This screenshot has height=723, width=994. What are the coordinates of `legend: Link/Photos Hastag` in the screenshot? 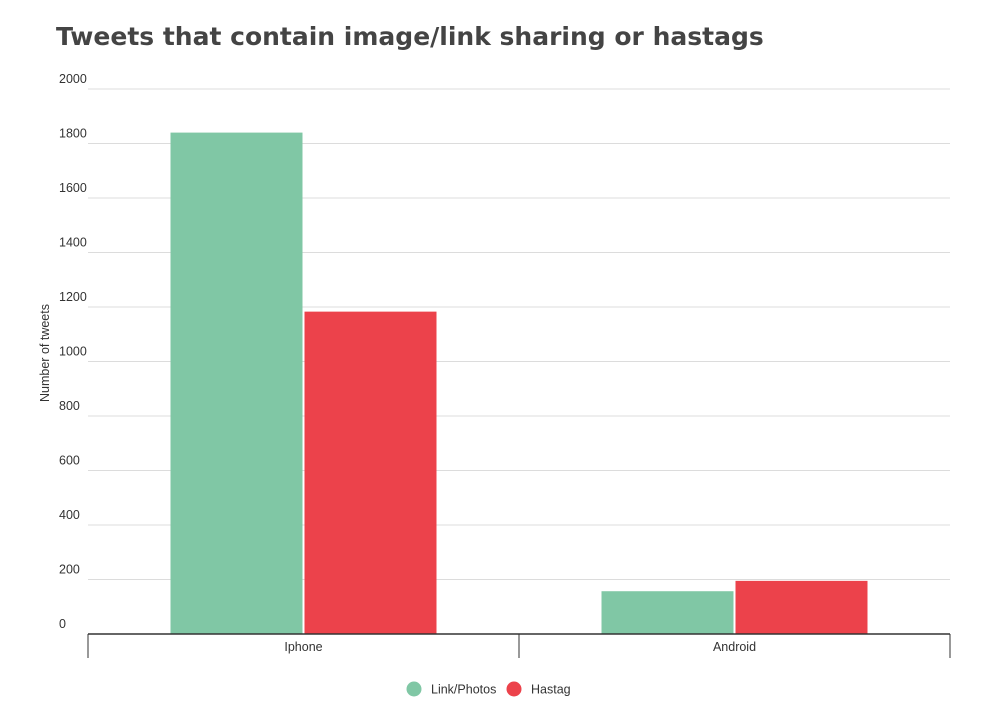 It's located at (488, 689).